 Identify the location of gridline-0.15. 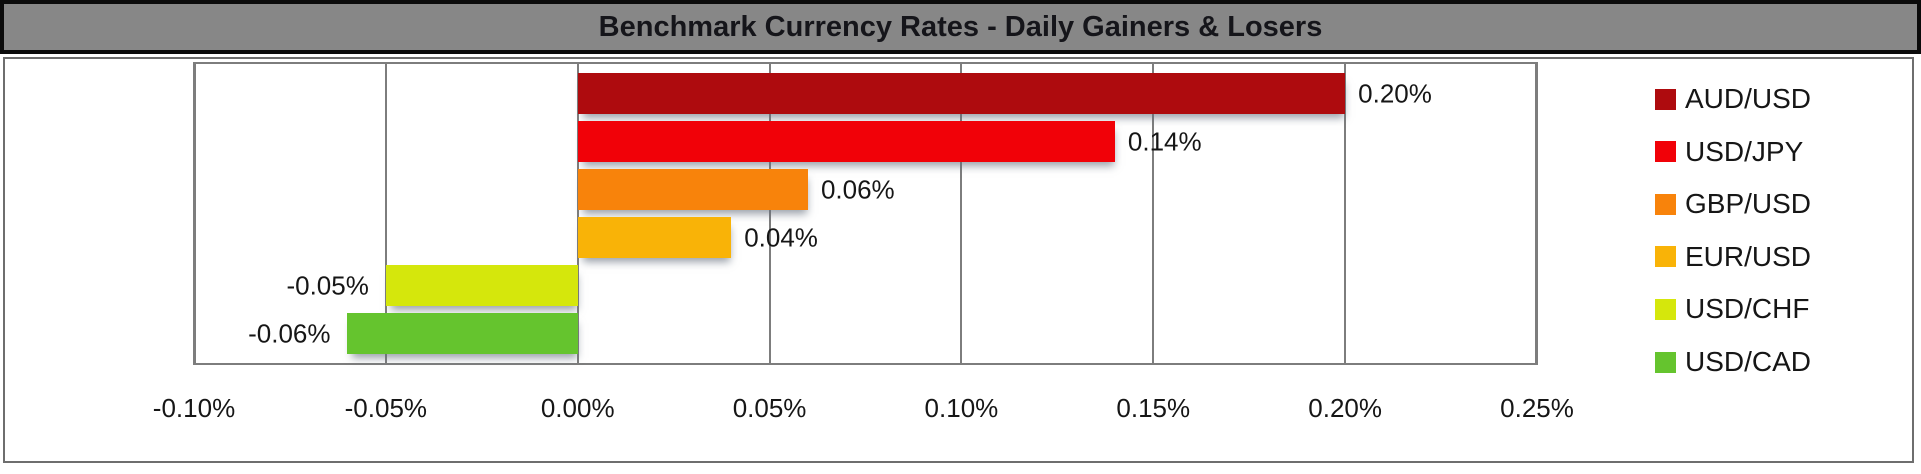
(1153, 213).